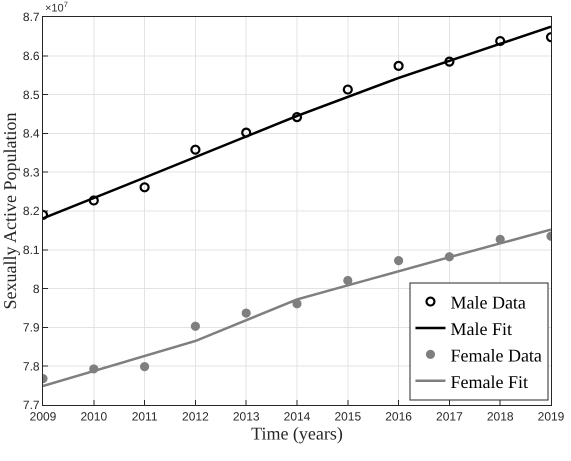 This screenshot has width=571, height=461. I want to click on y-tick-label: 8.1, so click(31, 250).